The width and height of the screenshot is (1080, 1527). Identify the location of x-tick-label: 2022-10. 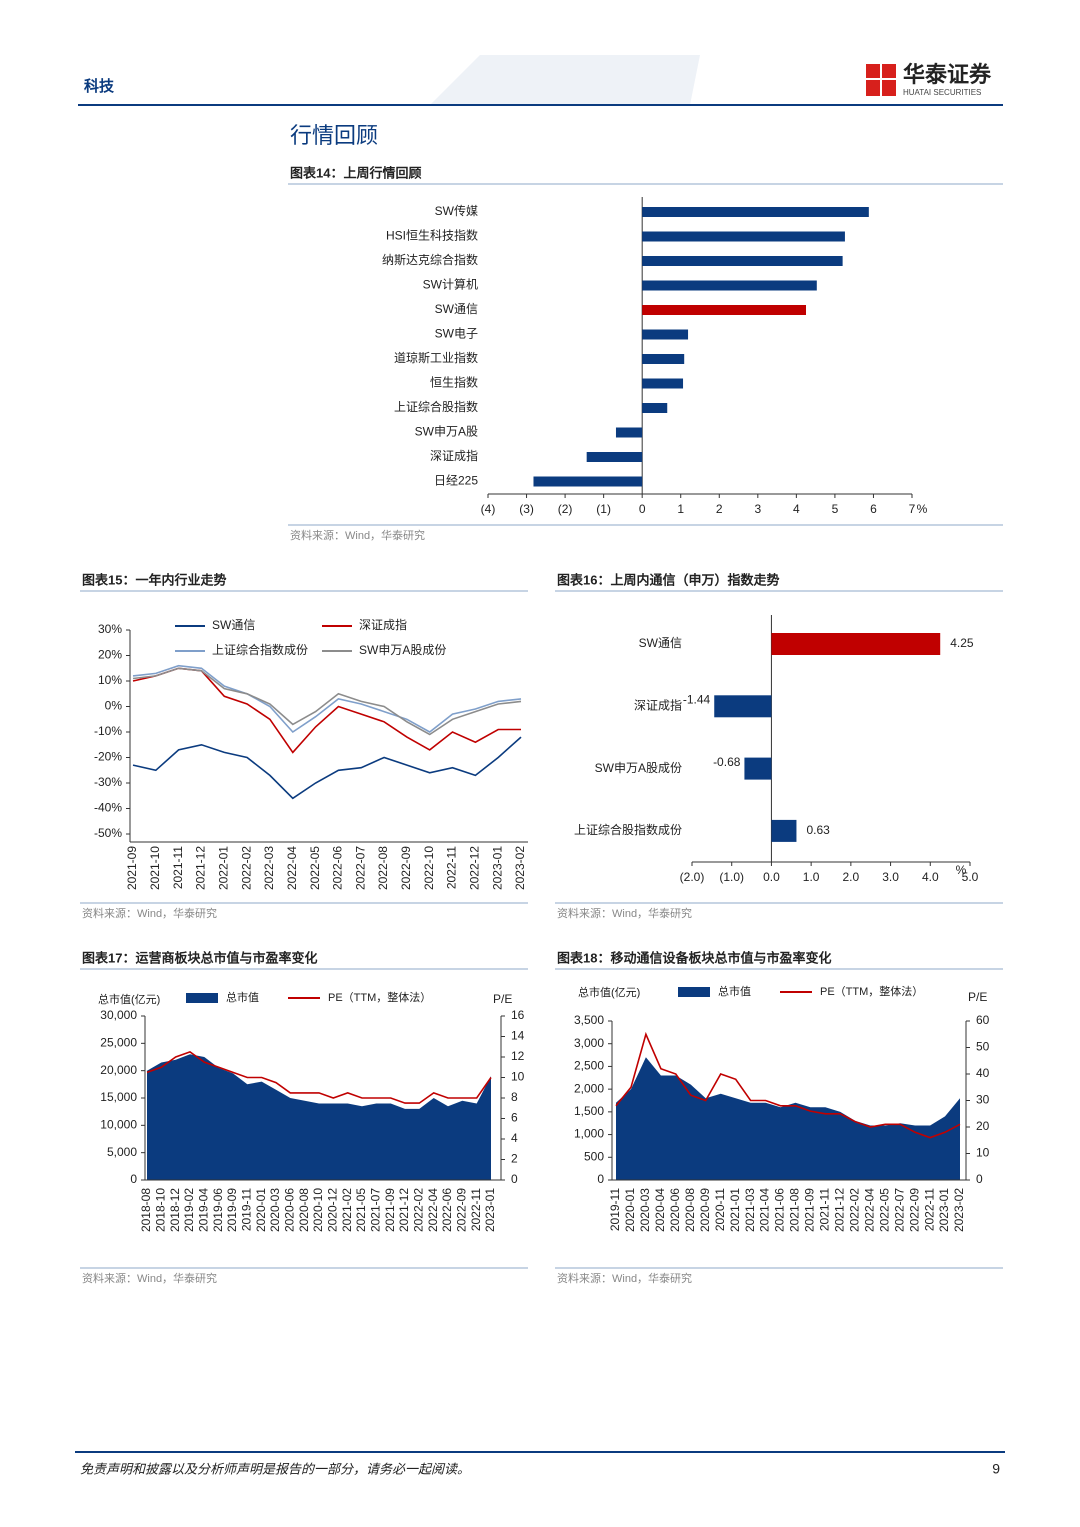
(429, 868).